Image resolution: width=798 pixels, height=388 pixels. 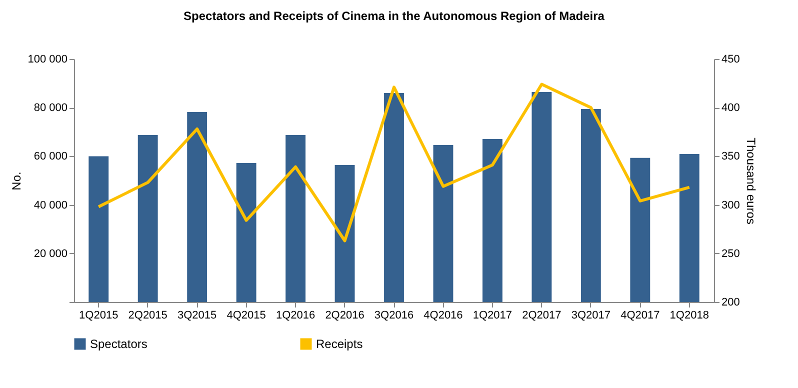 What do you see at coordinates (197, 316) in the screenshot?
I see `x-tick-label: 3Q2015` at bounding box center [197, 316].